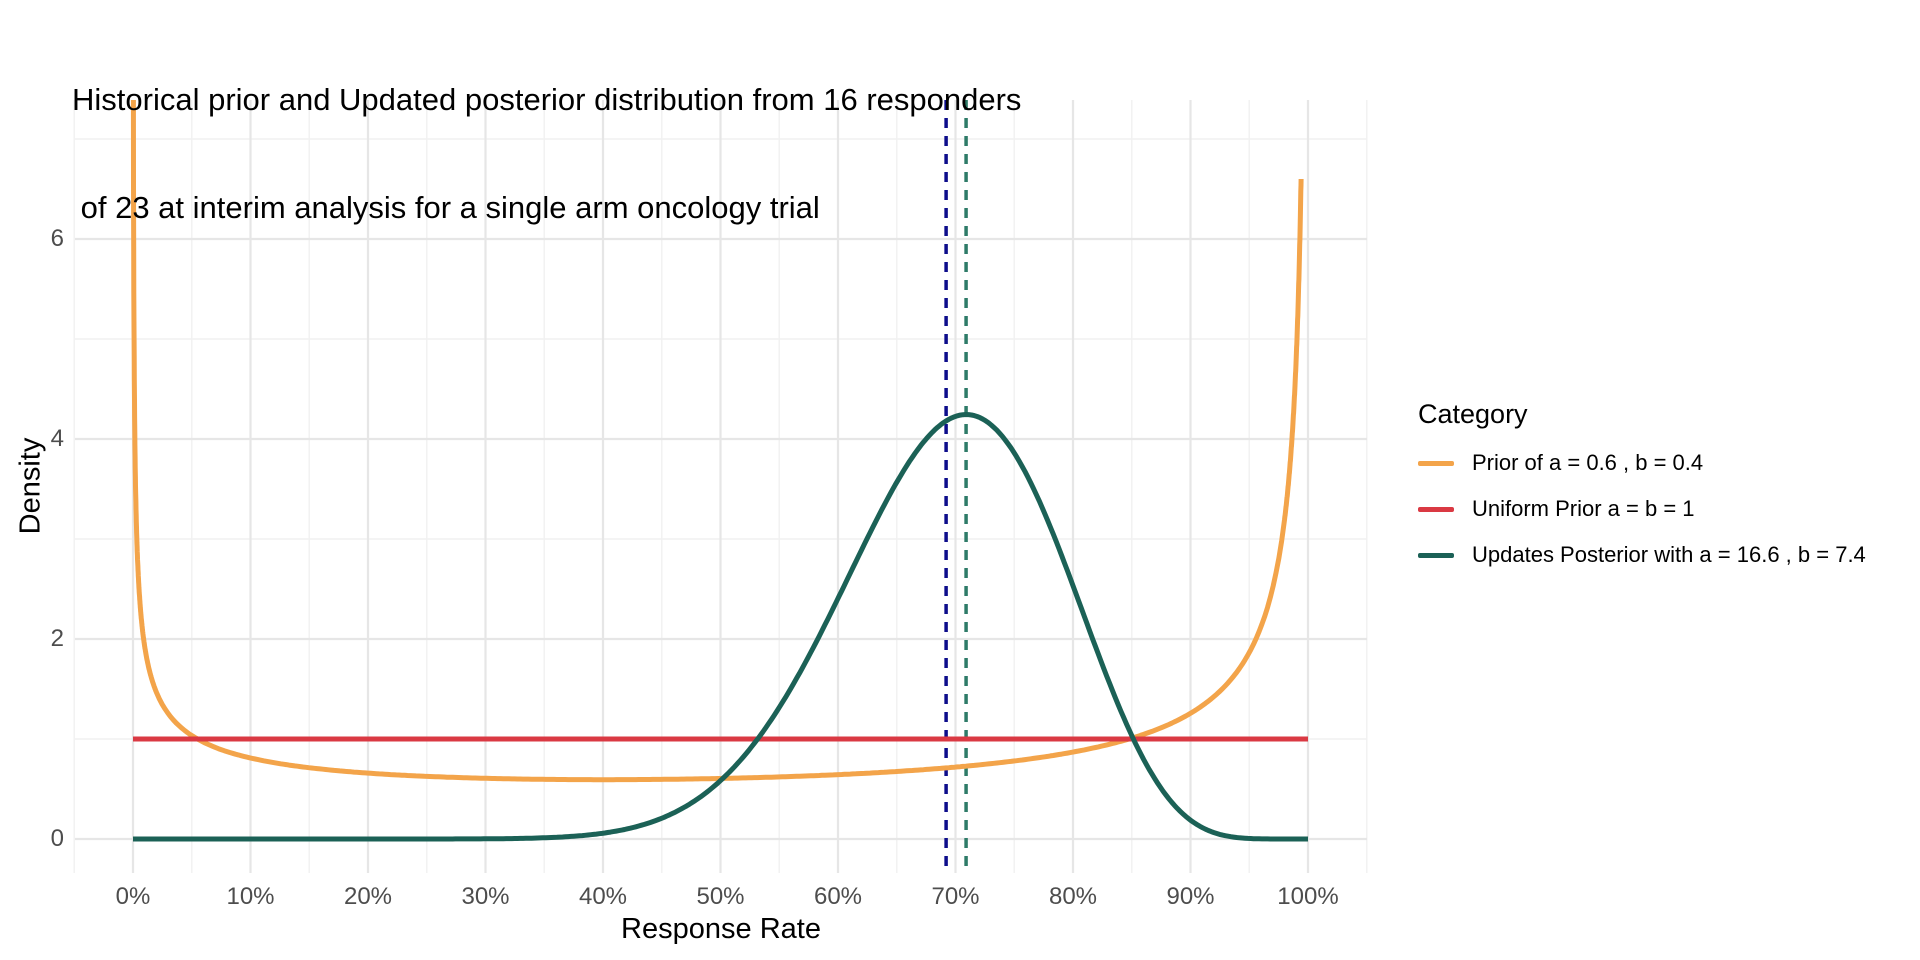 Image resolution: width=1920 pixels, height=960 pixels. Describe the element at coordinates (1190, 896) in the screenshot. I see `x-tick-label: 90%` at that location.